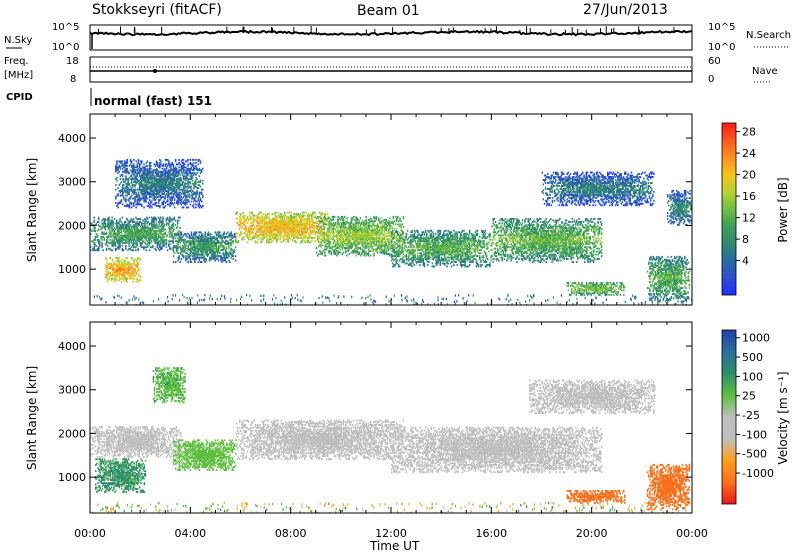  What do you see at coordinates (391, 37) in the screenshot?
I see `nsky-frame` at bounding box center [391, 37].